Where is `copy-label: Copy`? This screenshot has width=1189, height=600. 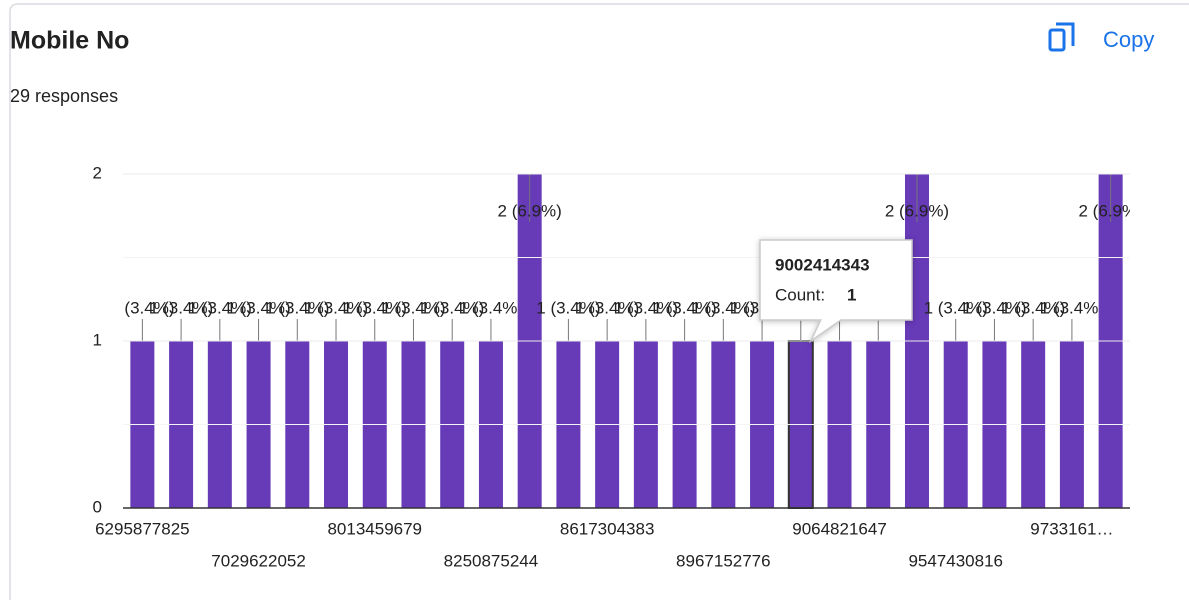
copy-label: Copy is located at coordinates (1128, 39).